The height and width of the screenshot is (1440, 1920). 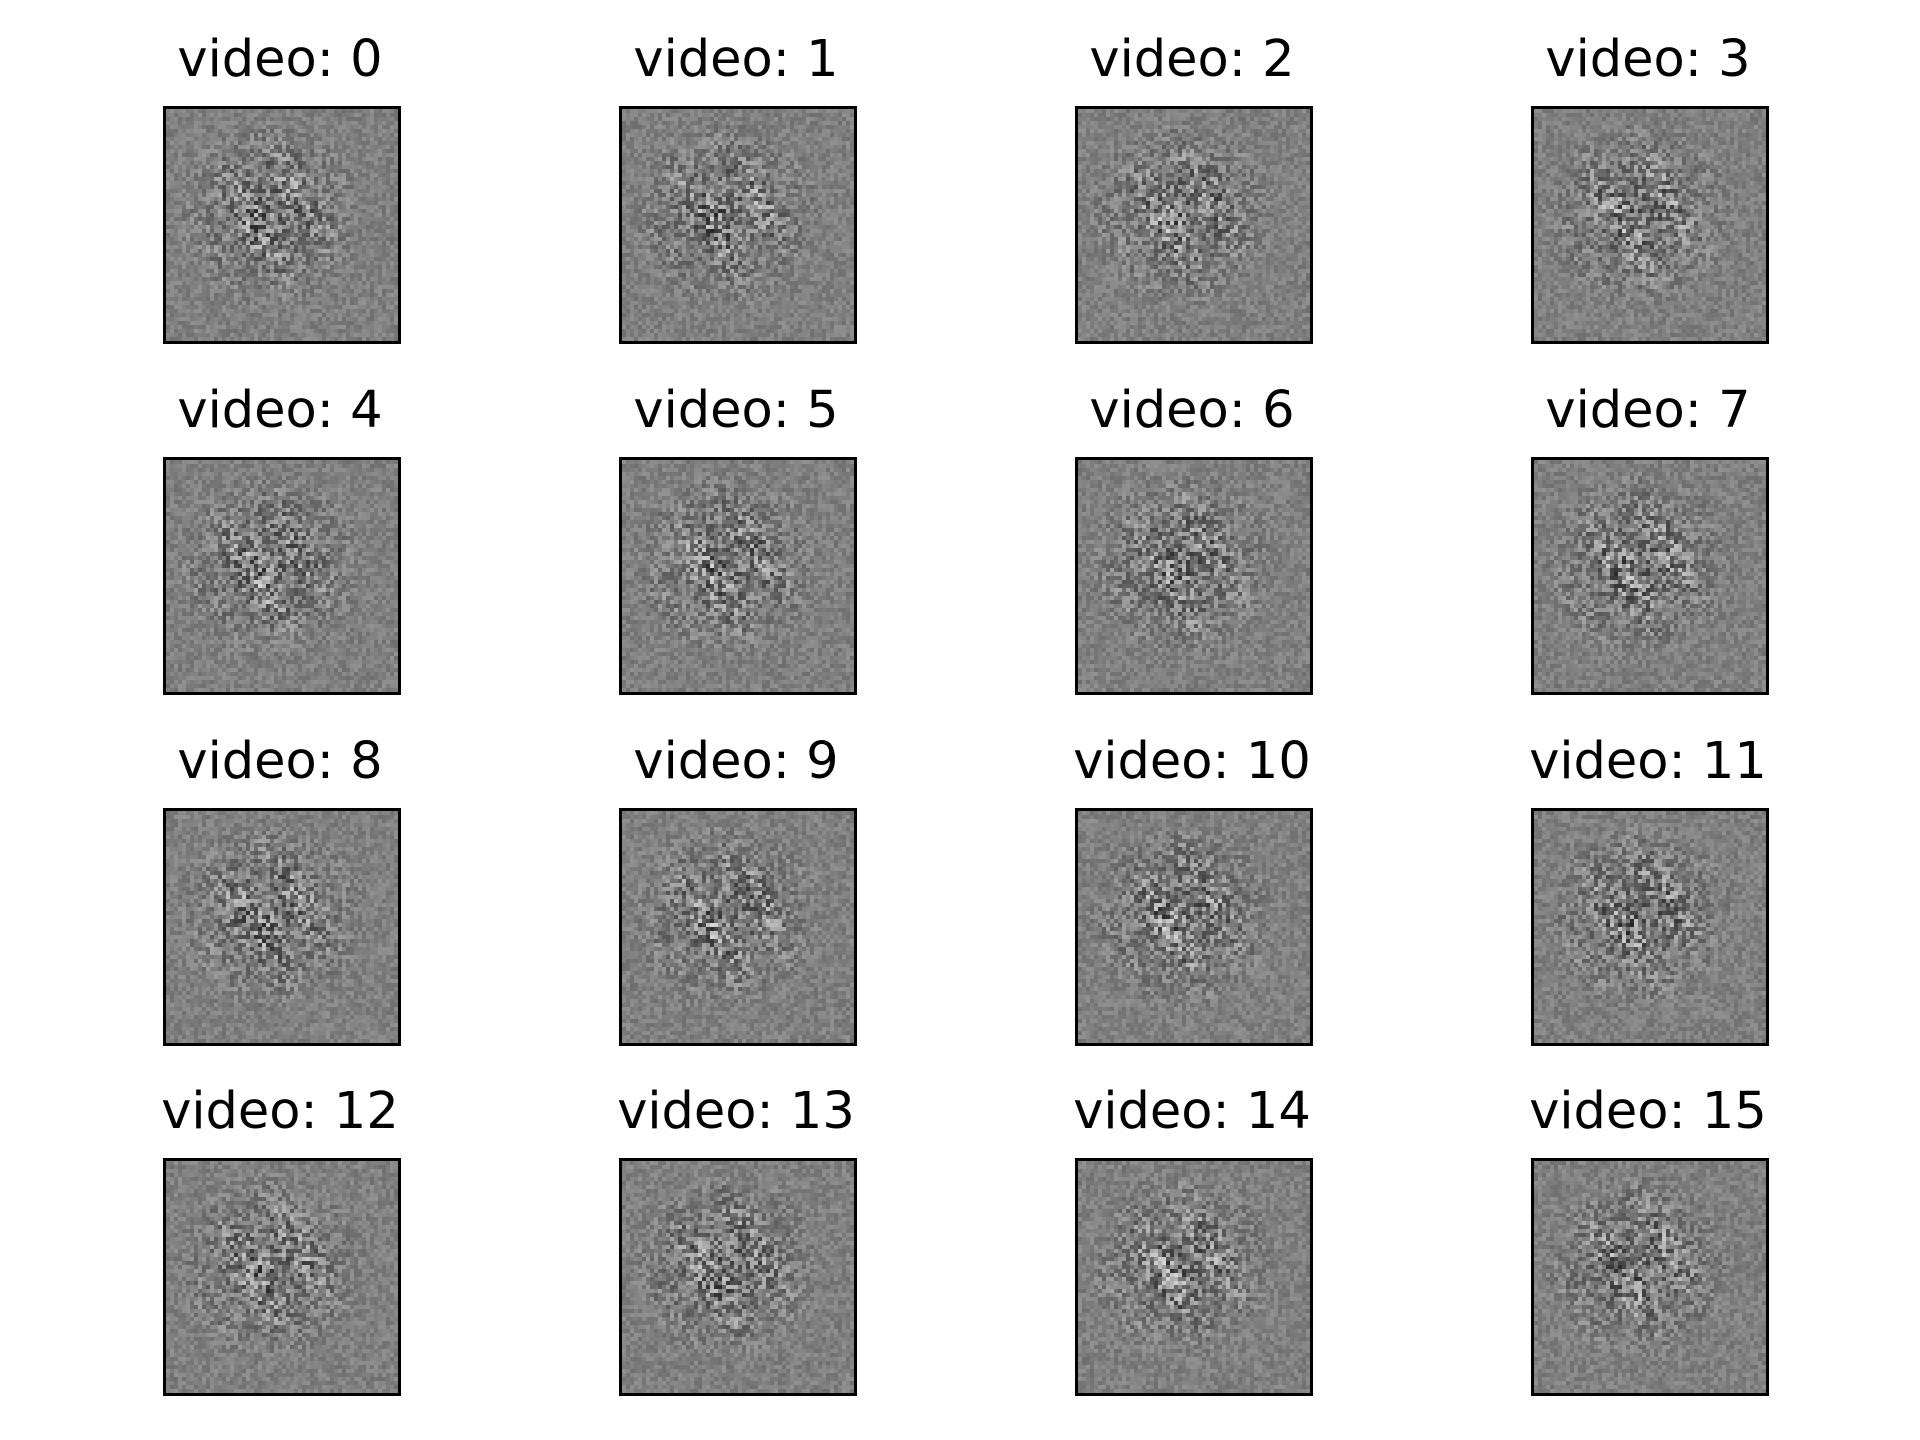 I want to click on video-panel-title: video: 15, so click(x=1648, y=1112).